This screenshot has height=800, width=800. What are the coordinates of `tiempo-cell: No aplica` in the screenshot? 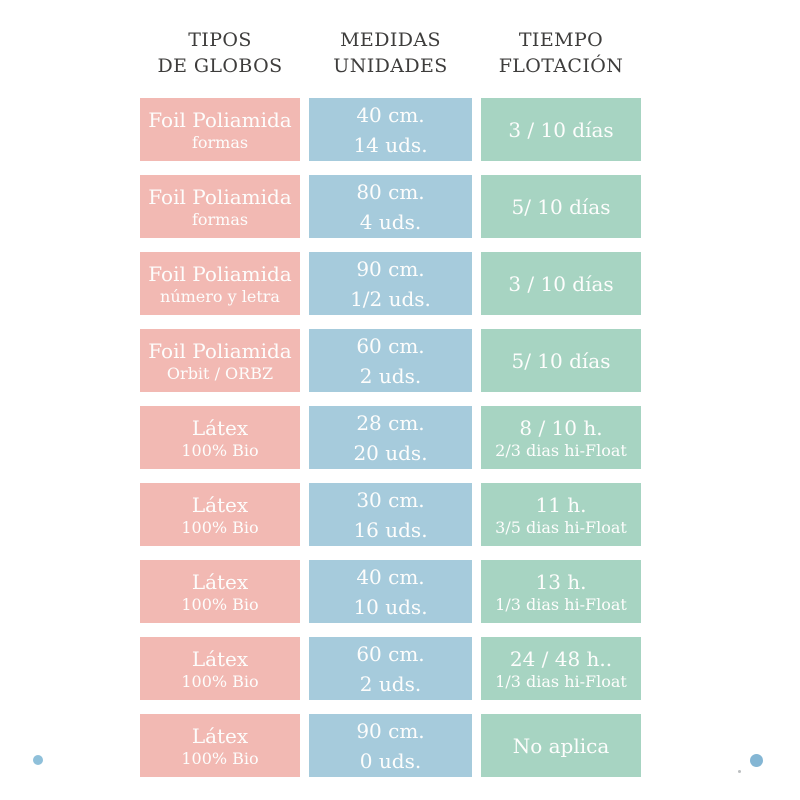 It's located at (561, 745).